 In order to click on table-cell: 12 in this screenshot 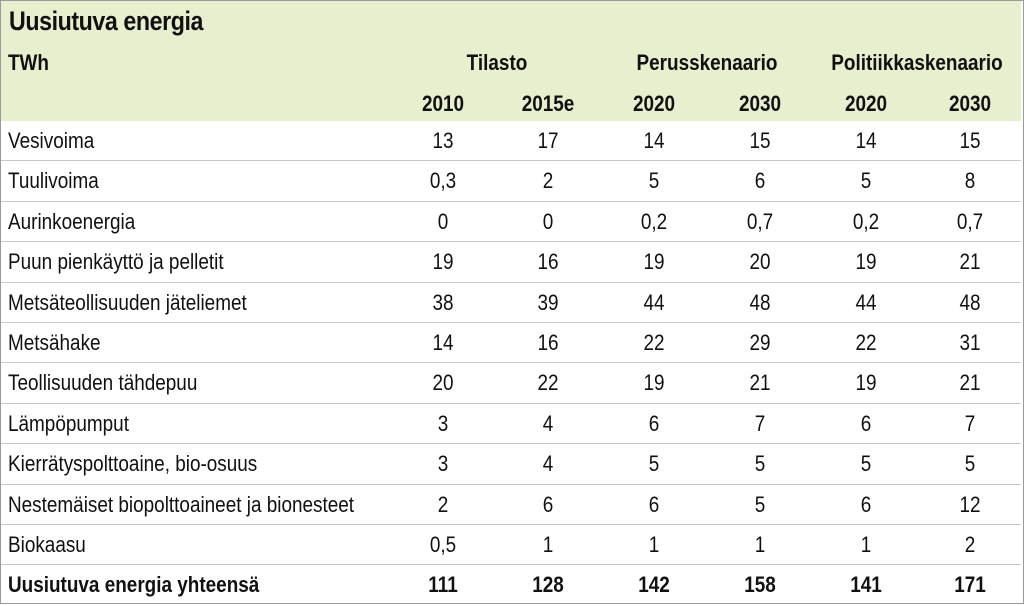, I will do `click(970, 504)`.